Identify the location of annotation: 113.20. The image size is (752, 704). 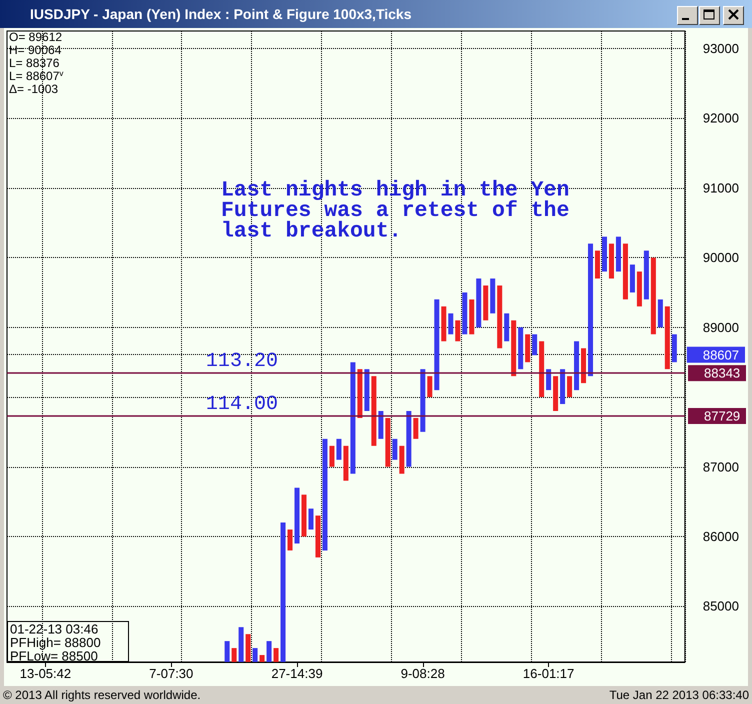
(242, 362).